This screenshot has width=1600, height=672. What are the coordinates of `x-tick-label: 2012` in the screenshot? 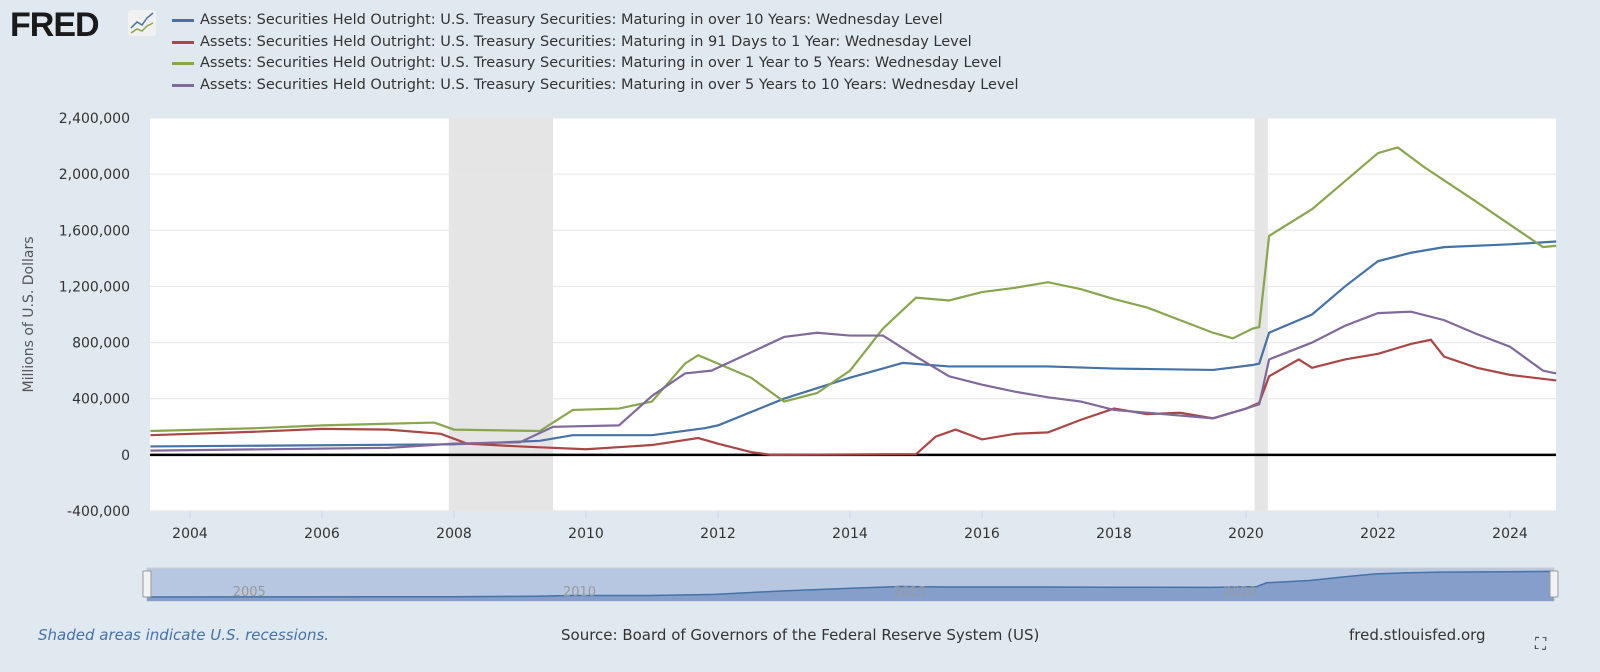 It's located at (718, 534).